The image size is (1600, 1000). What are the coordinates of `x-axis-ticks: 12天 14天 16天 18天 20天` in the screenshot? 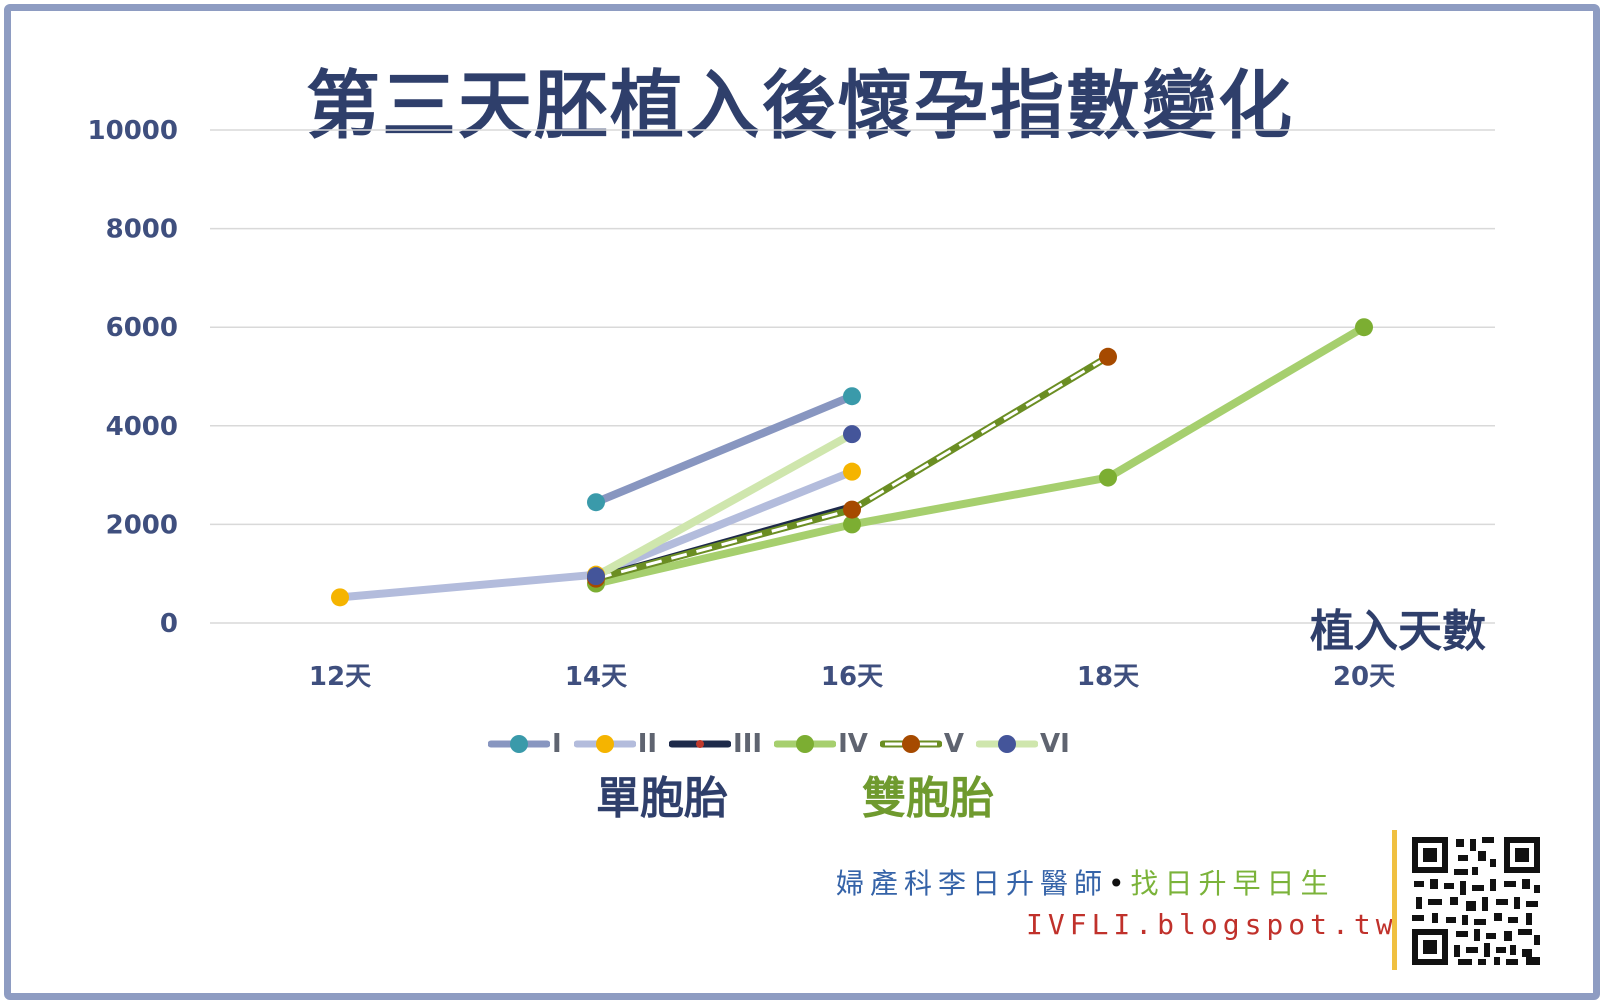 It's located at (852, 677).